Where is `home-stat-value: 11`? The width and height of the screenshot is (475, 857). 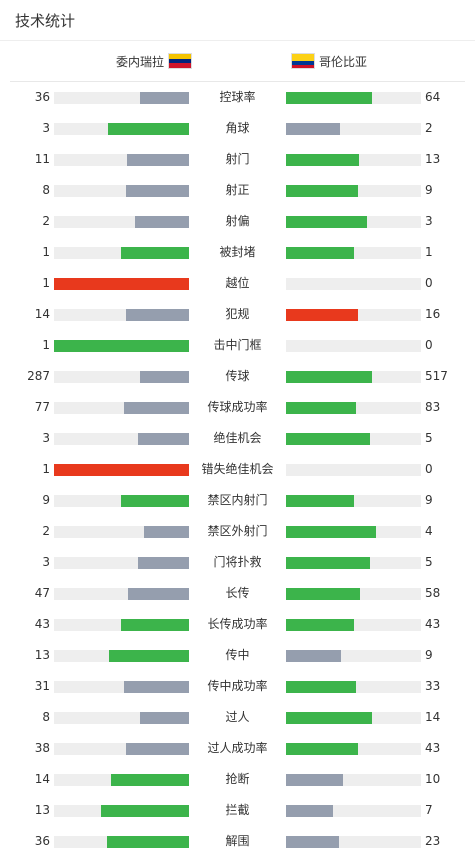
home-stat-value: 11 is located at coordinates (42, 159).